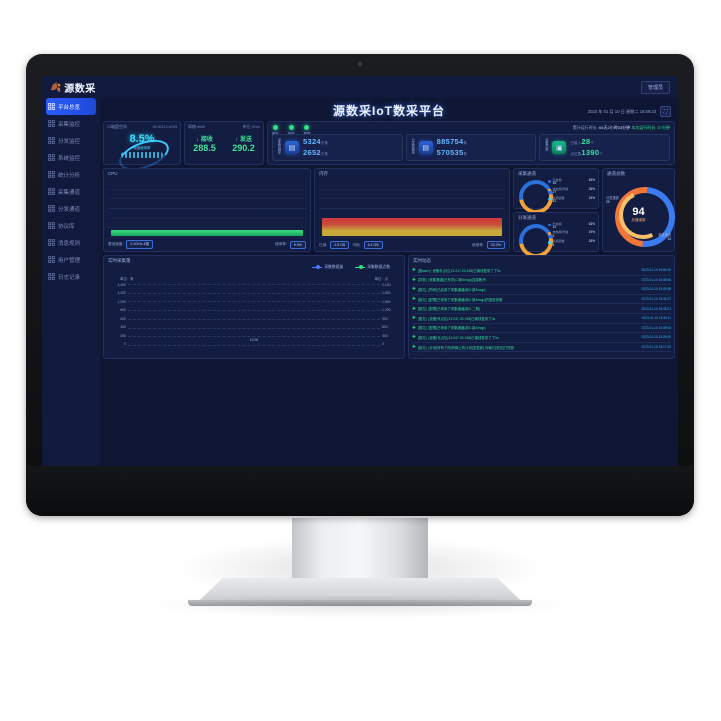  I want to click on disk-gauge: 8.5% 磁盘使用率, so click(142, 154).